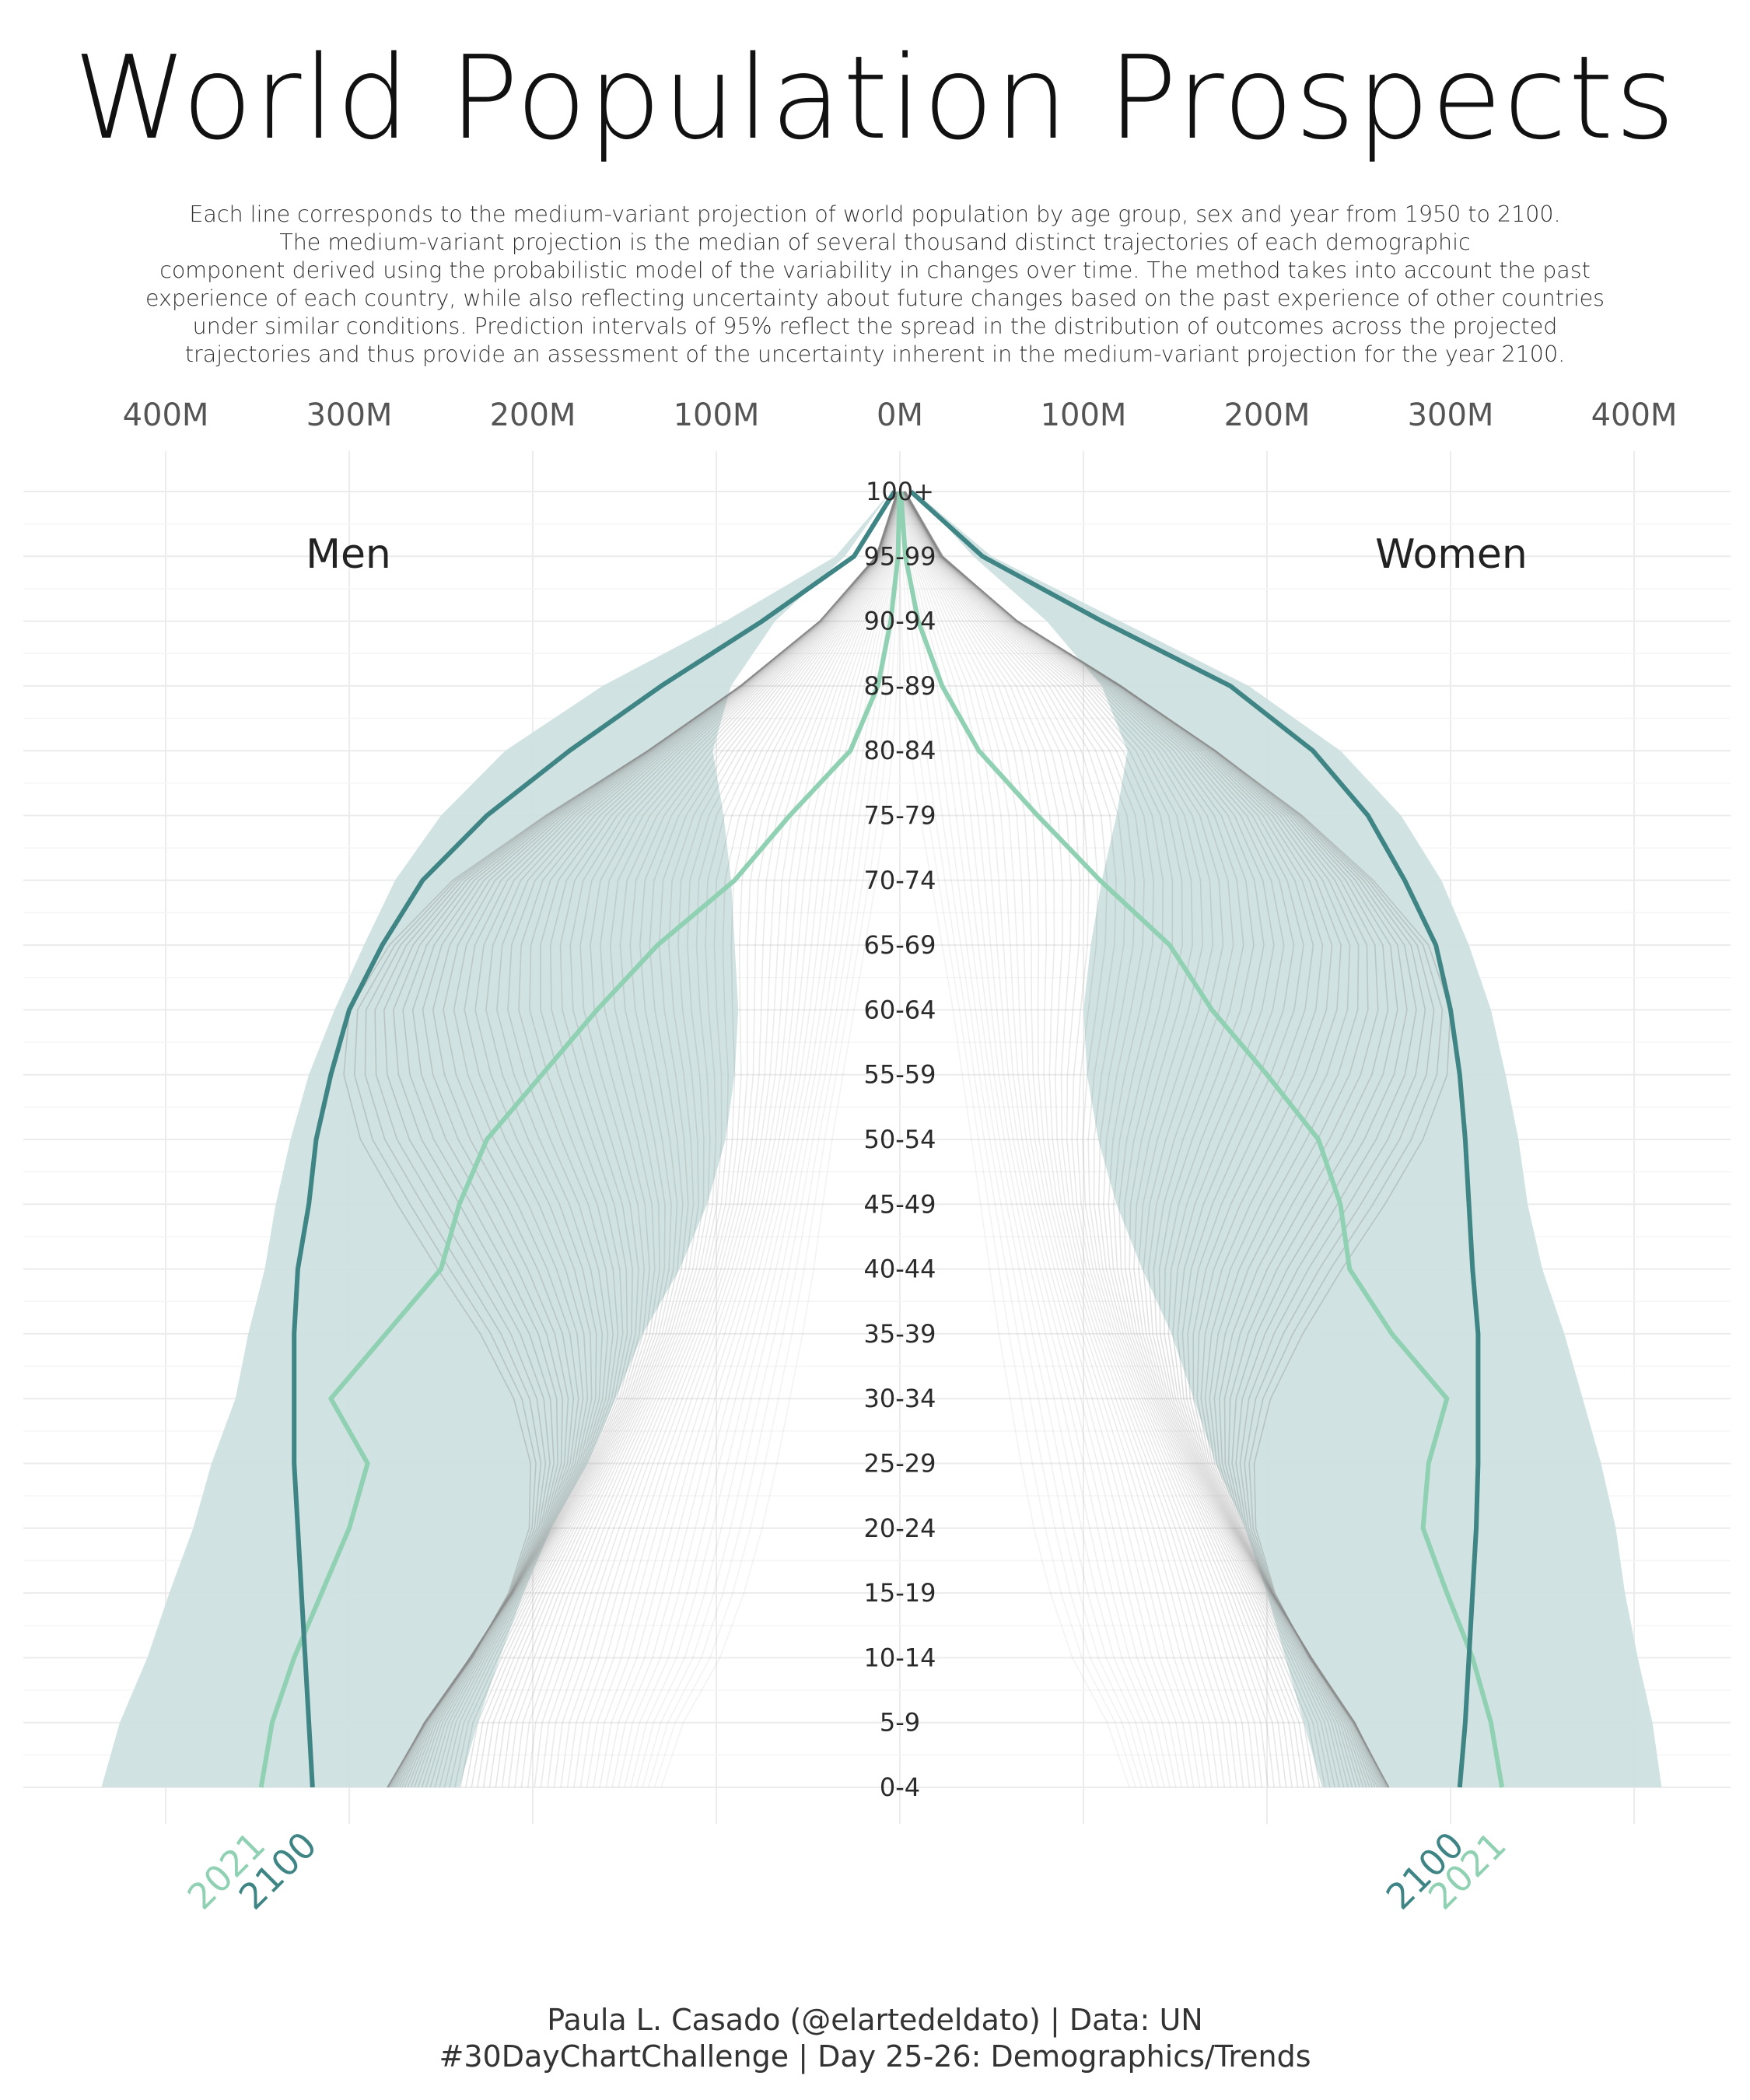 The height and width of the screenshot is (2100, 1750). Describe the element at coordinates (900, 415) in the screenshot. I see `x-tick-label: 0M` at that location.